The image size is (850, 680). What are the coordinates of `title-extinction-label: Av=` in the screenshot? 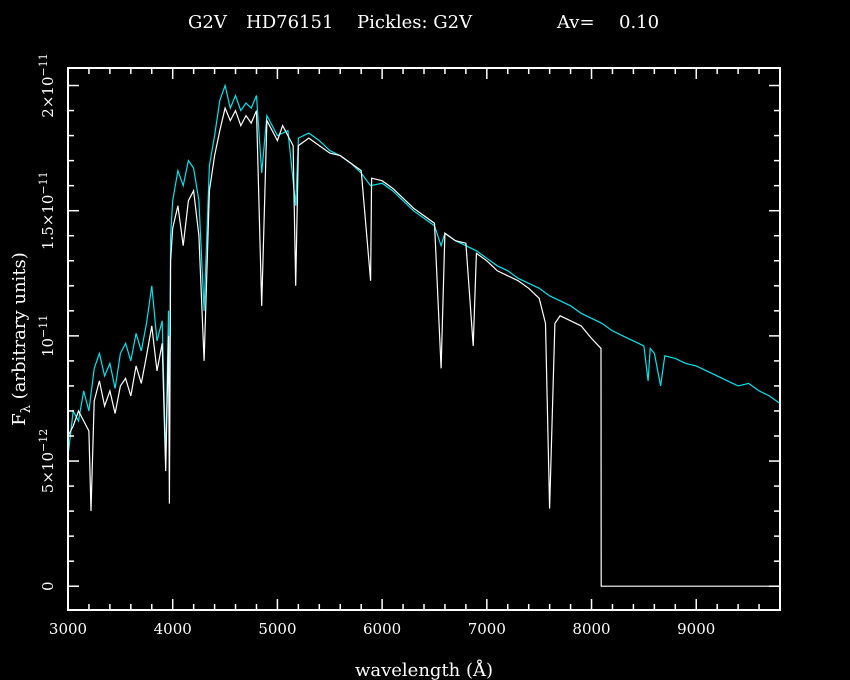 It's located at (575, 22).